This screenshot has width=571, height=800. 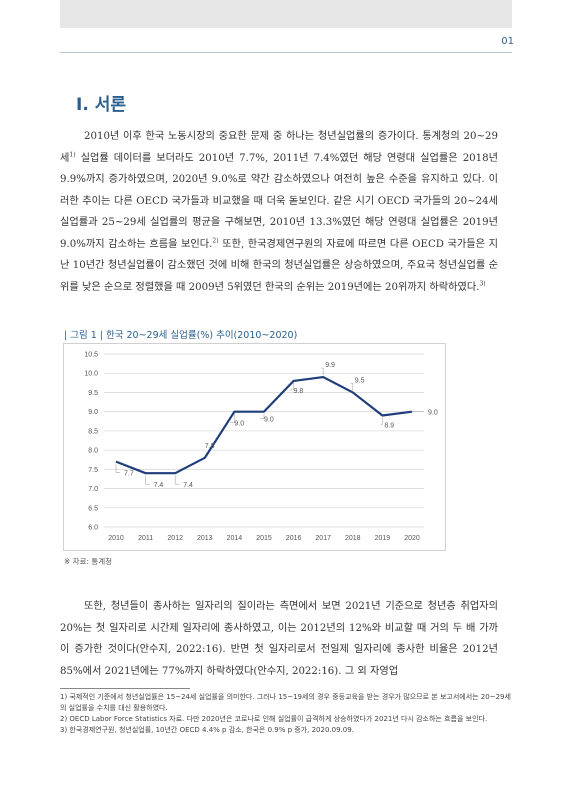 I want to click on x-tick-label: 2011, so click(x=145, y=538).